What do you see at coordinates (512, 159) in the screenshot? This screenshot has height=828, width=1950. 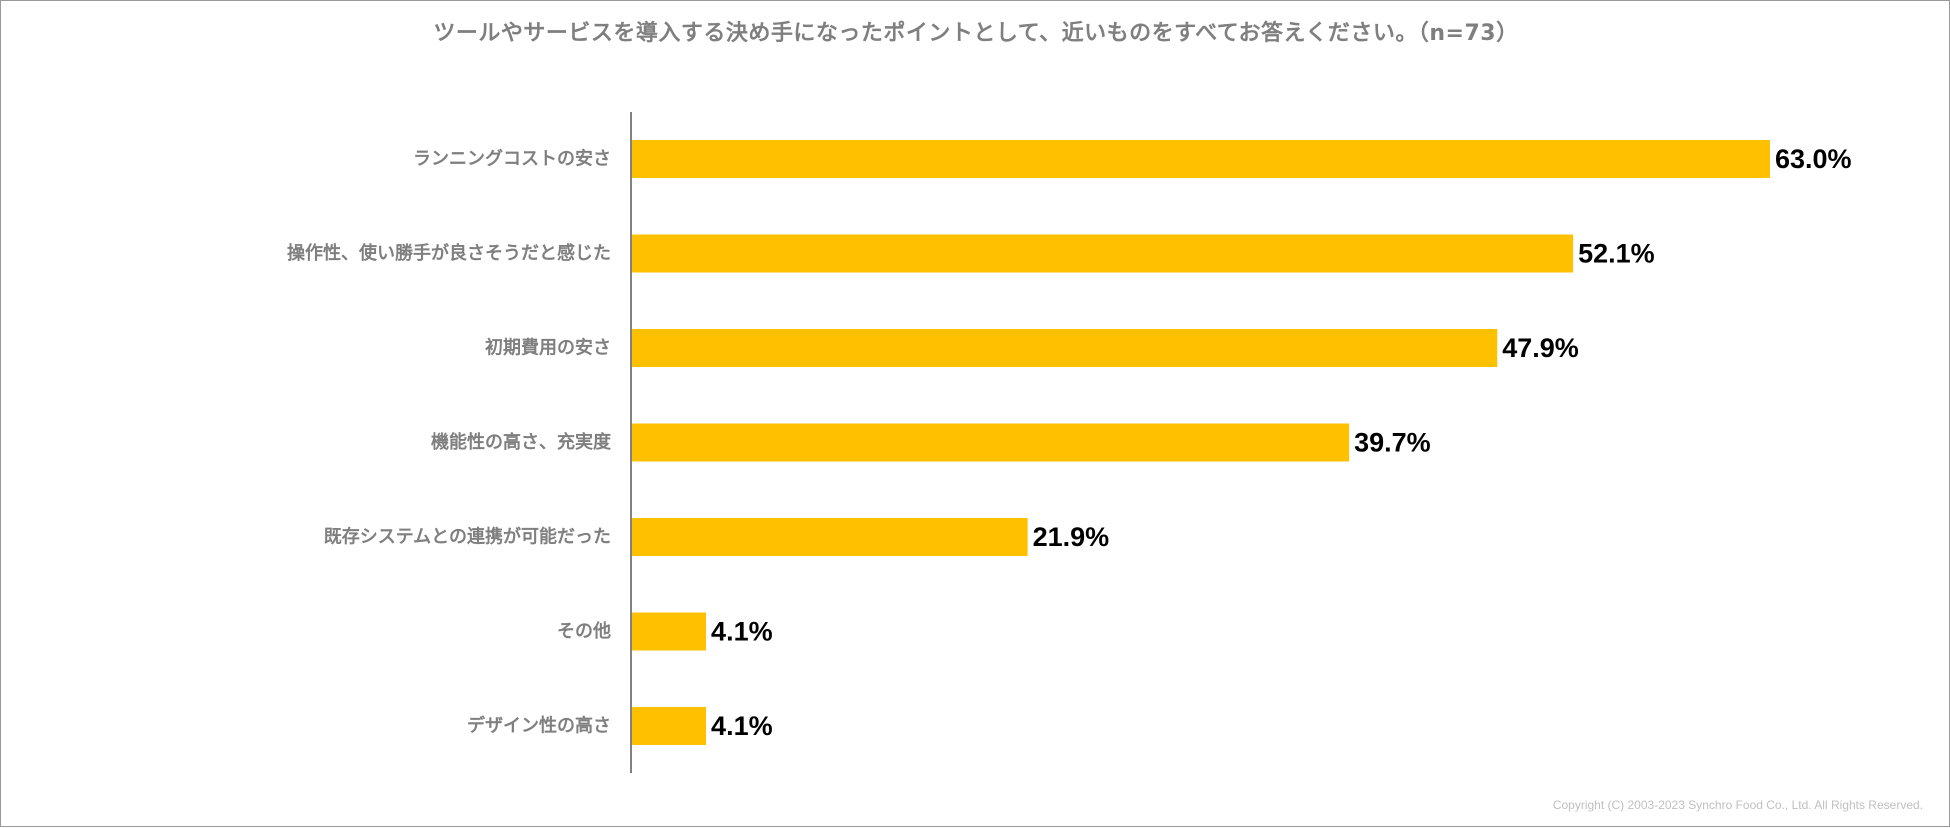 I see `category-label: ランニングコストの安さ` at bounding box center [512, 159].